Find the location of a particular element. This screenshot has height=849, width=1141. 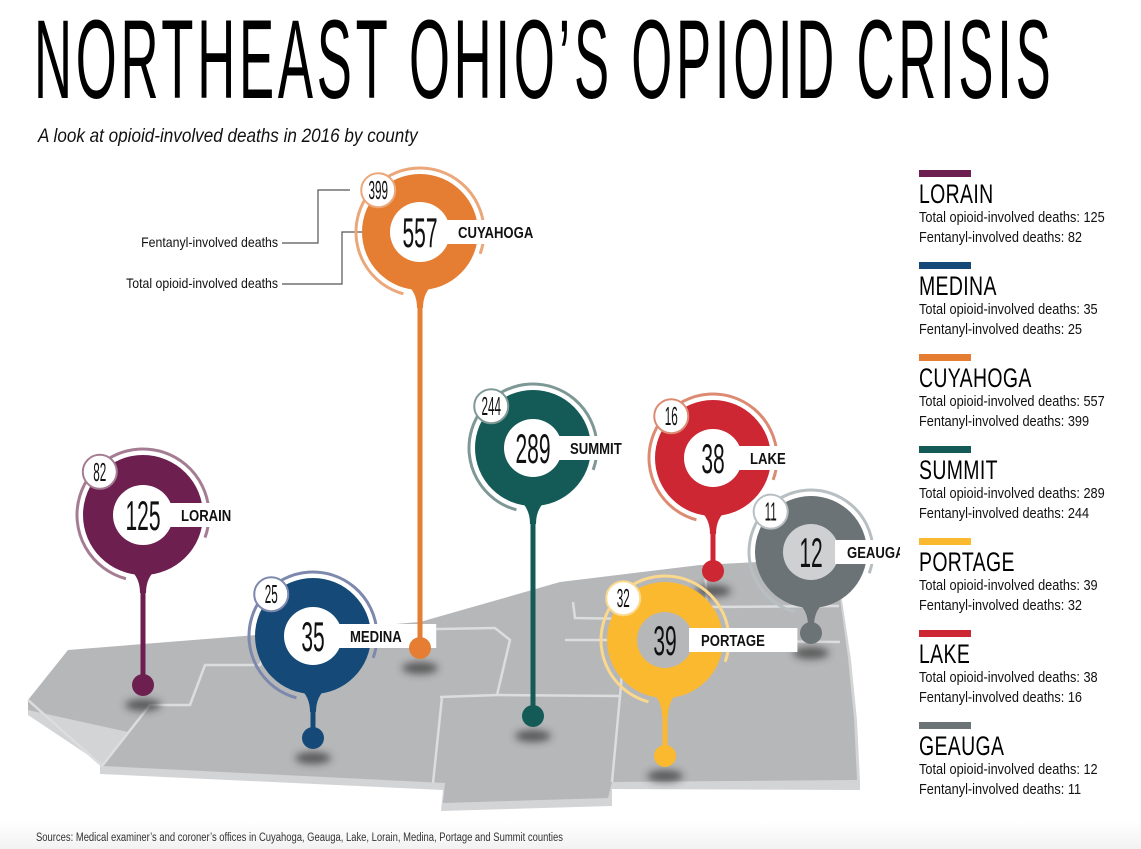

pin-geauga: 12 GEAUGA 11 is located at coordinates (823, 566).